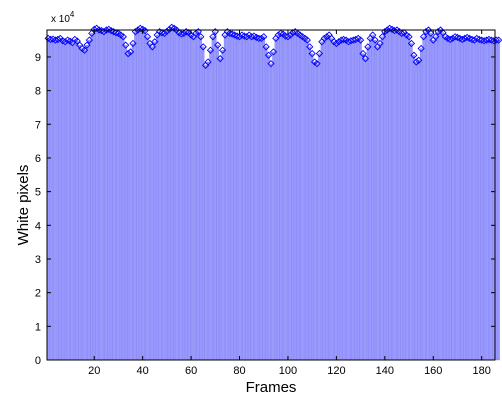 The image size is (502, 403). I want to click on x-tick-label: 120, so click(336, 371).